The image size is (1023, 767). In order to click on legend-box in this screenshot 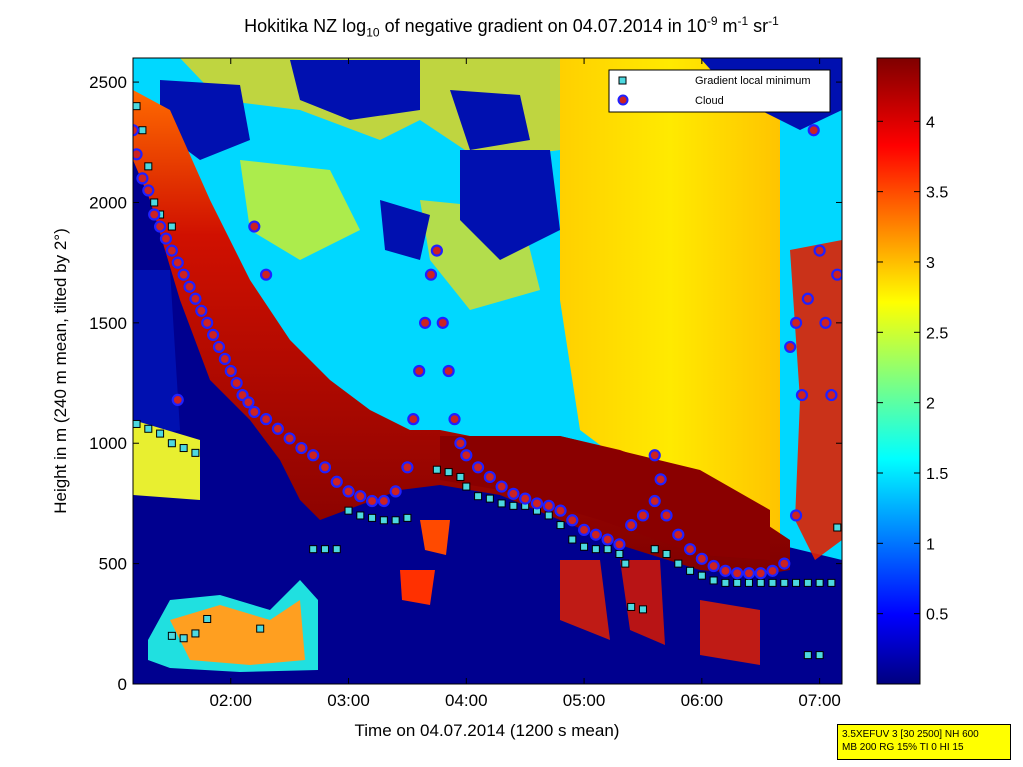, I will do `click(719, 91)`.